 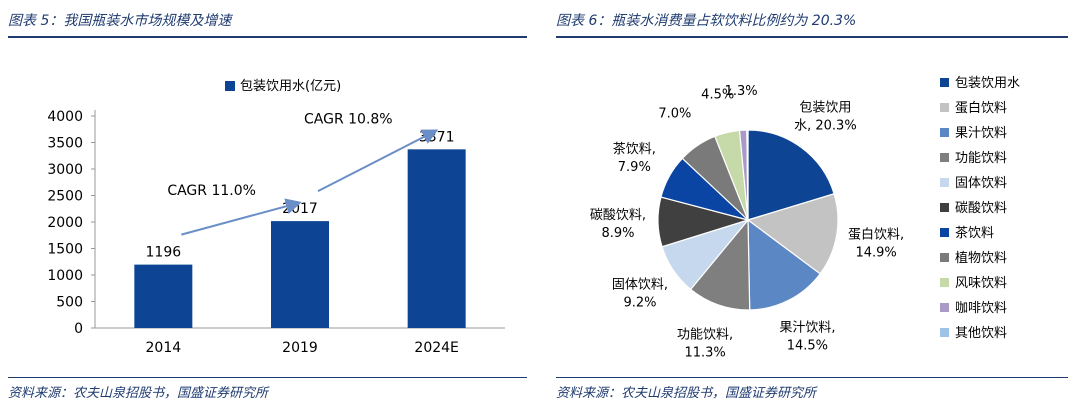 I want to click on y-tick-label: 2500, so click(x=65, y=197).